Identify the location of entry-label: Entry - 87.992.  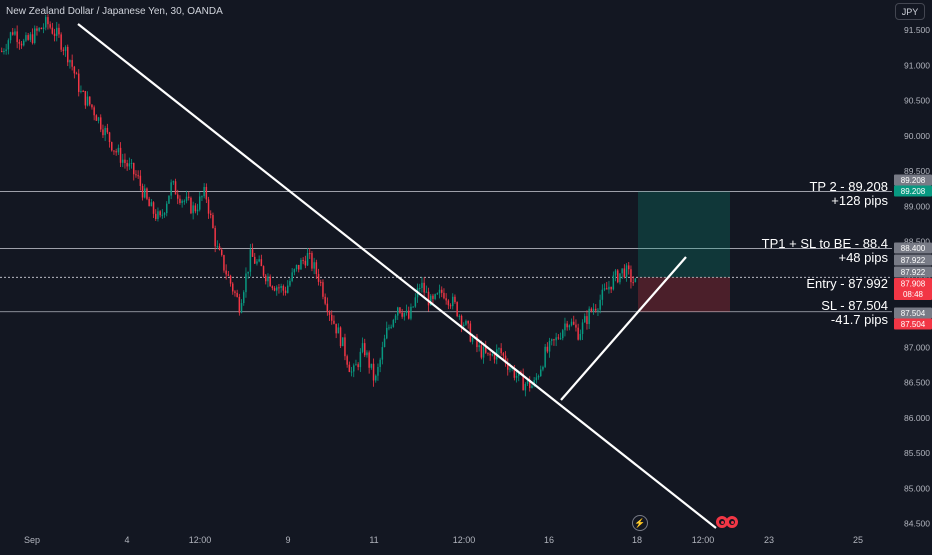
(847, 283).